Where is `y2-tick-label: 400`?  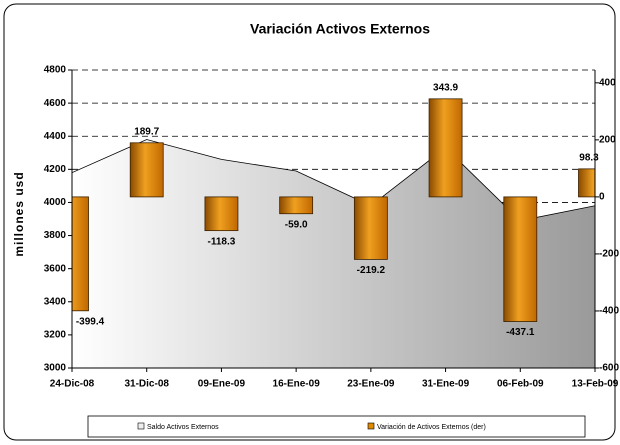 y2-tick-label: 400 is located at coordinates (607, 82).